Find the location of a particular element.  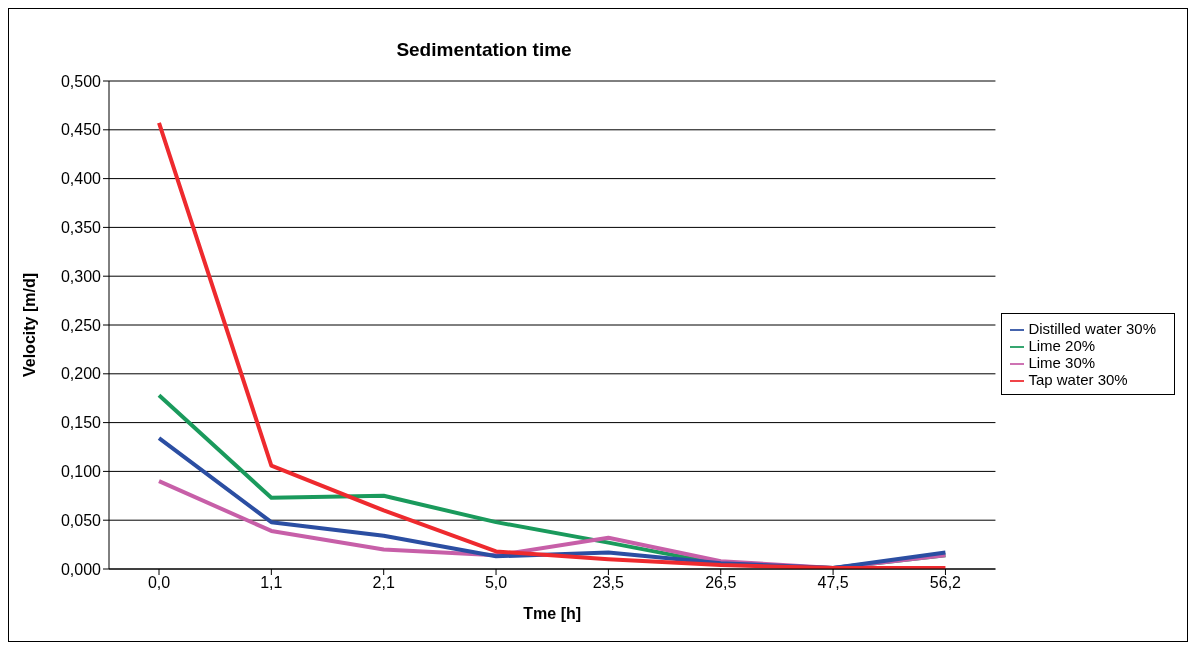

x-tick-label: 26,5 is located at coordinates (721, 583).